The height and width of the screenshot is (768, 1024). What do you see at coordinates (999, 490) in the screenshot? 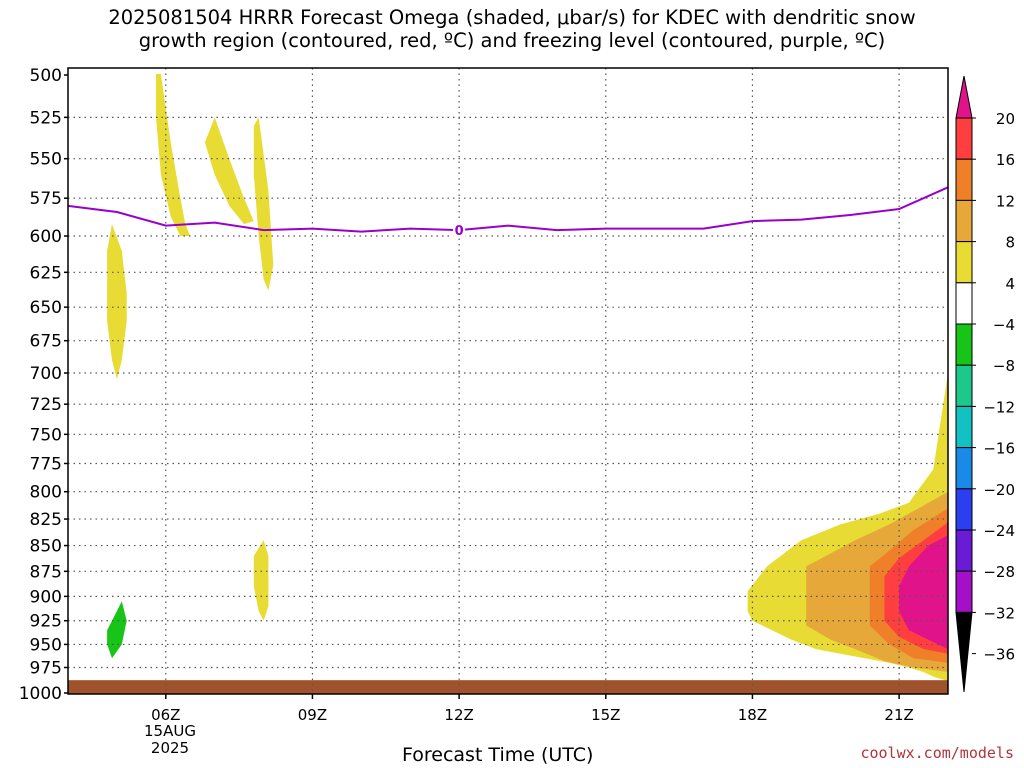
I see `colorbar-label-9: −20` at bounding box center [999, 490].